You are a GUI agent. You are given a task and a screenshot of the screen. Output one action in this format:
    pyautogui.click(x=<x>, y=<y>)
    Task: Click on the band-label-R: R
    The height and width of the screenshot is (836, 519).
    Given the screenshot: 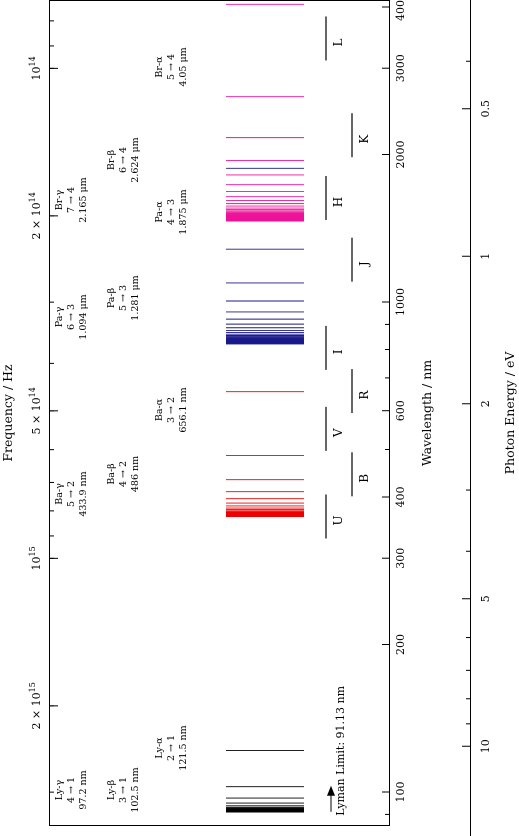 What is the action you would take?
    pyautogui.click(x=364, y=395)
    